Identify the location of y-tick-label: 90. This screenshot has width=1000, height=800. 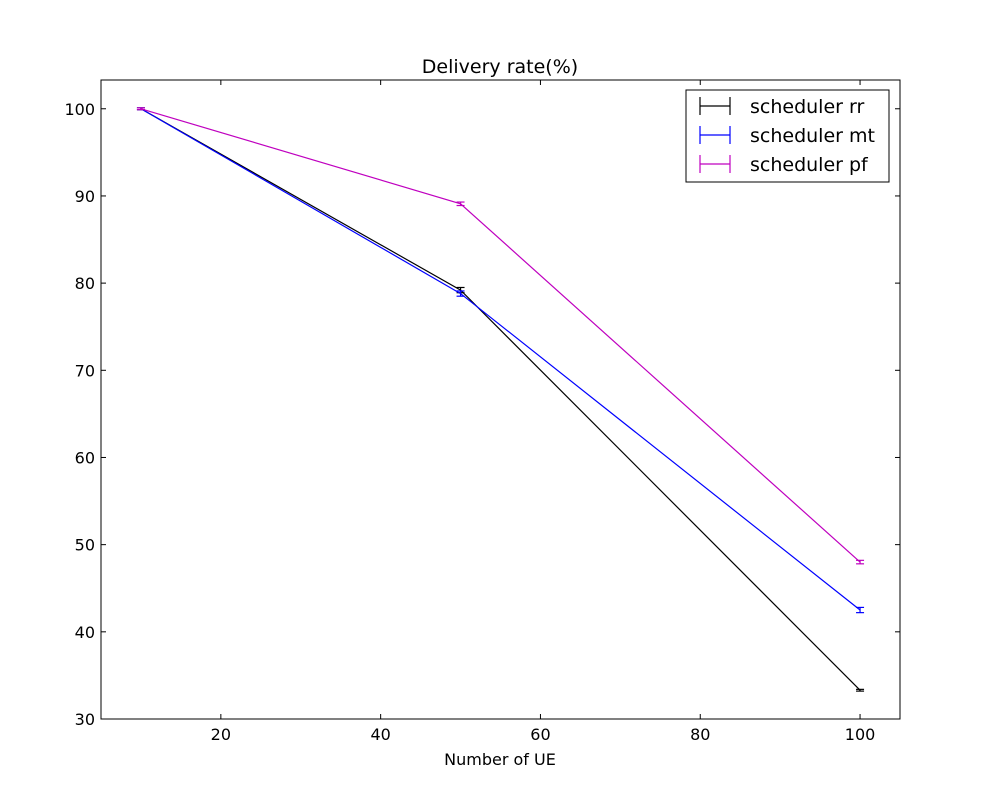
(85, 196).